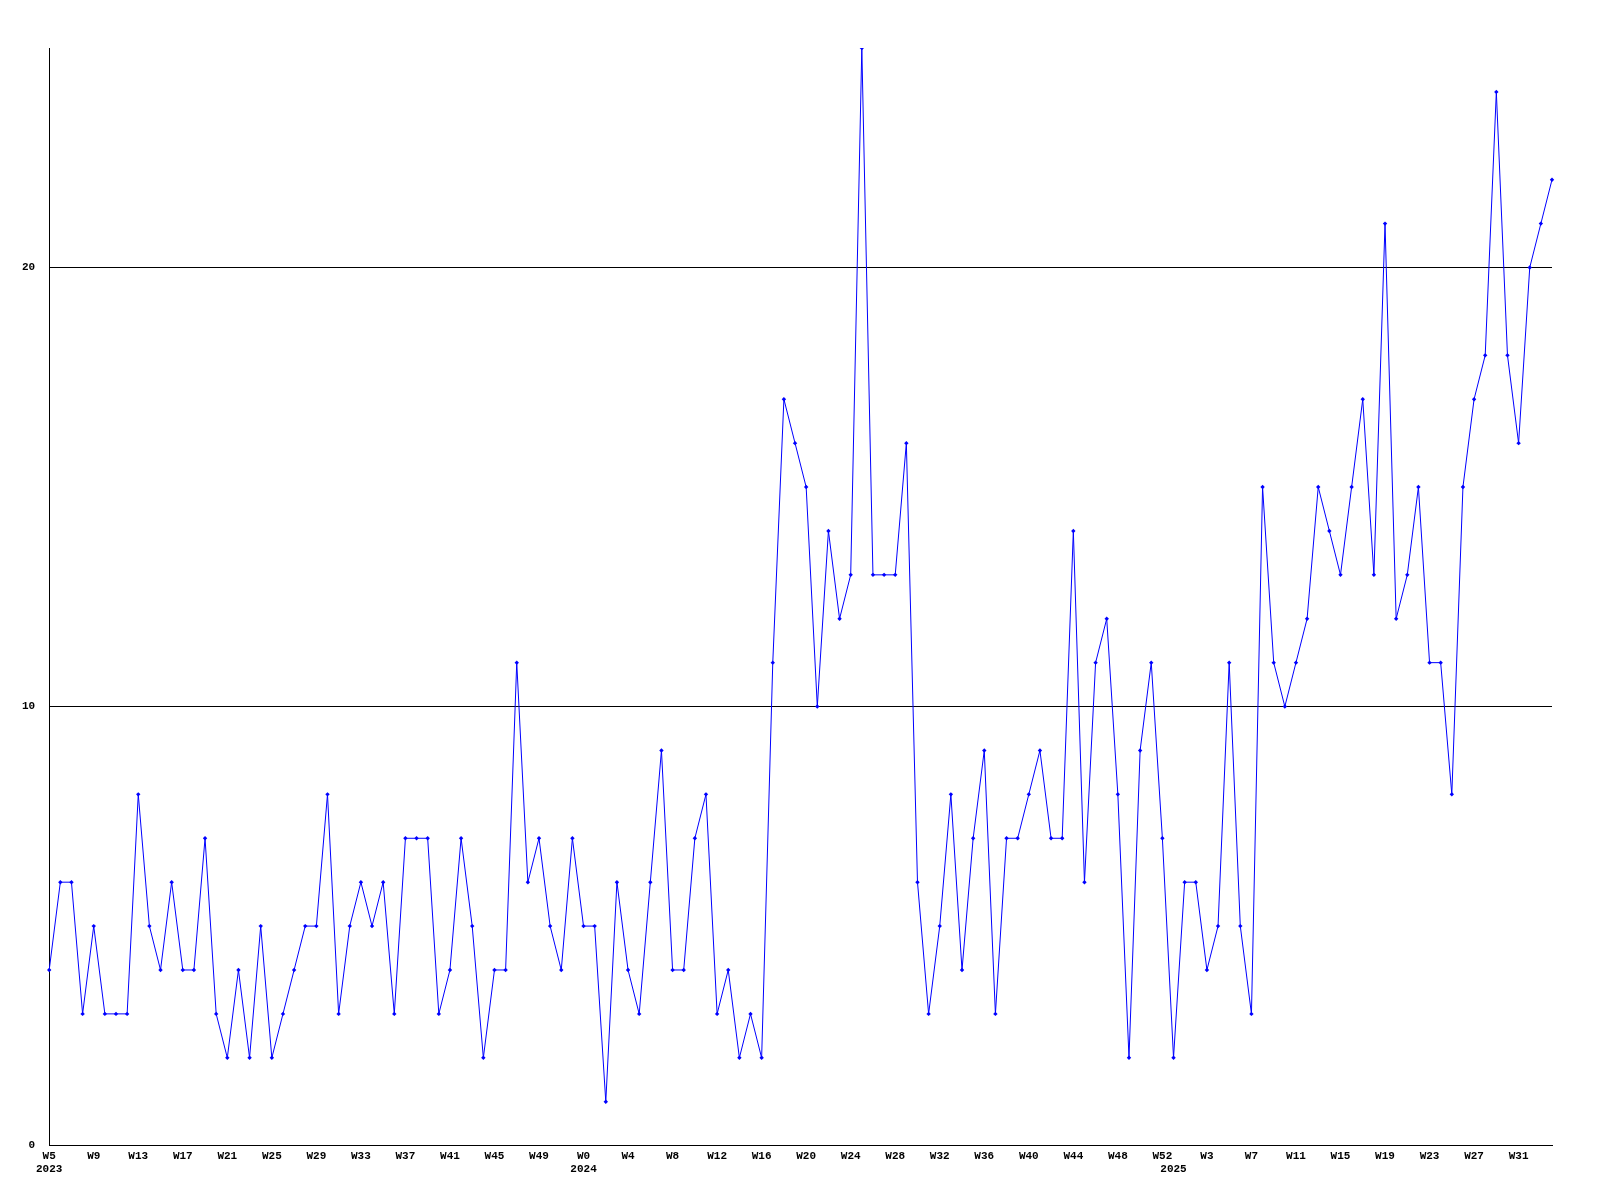  Describe the element at coordinates (316, 1155) in the screenshot. I see `x-tick-label: W29` at that location.